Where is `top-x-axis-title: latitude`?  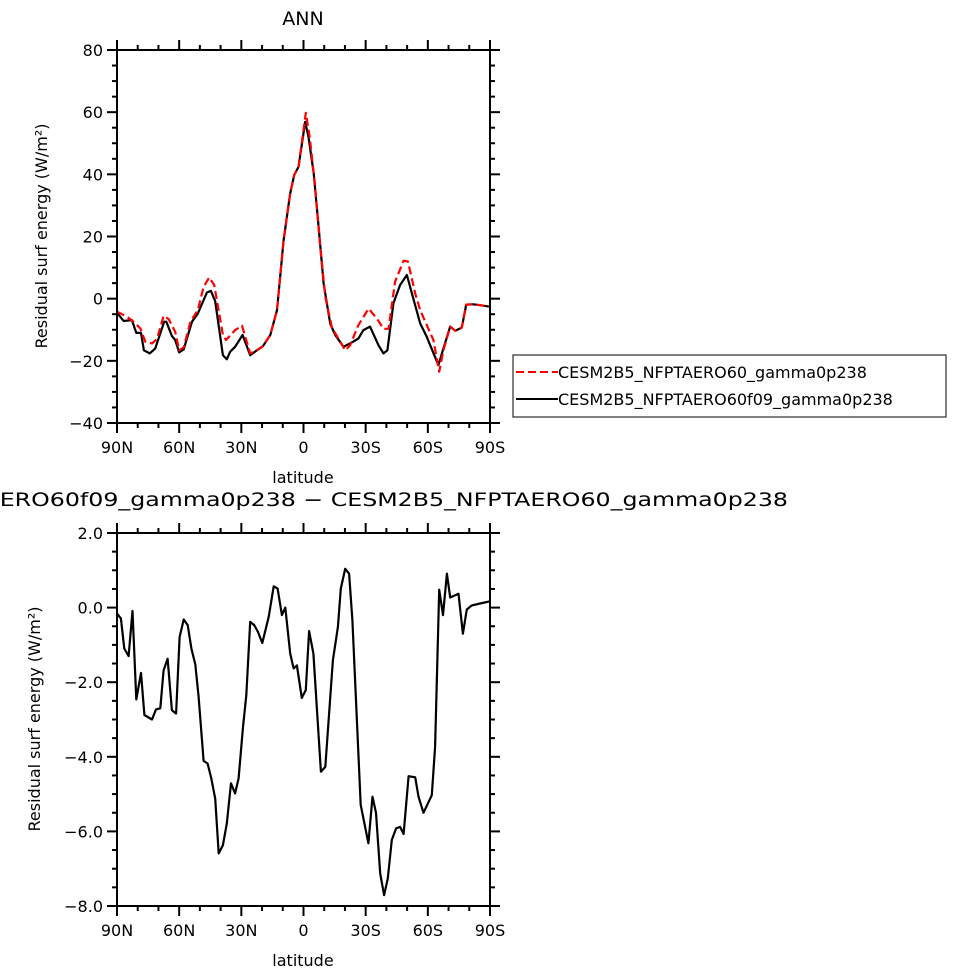 top-x-axis-title: latitude is located at coordinates (302, 477).